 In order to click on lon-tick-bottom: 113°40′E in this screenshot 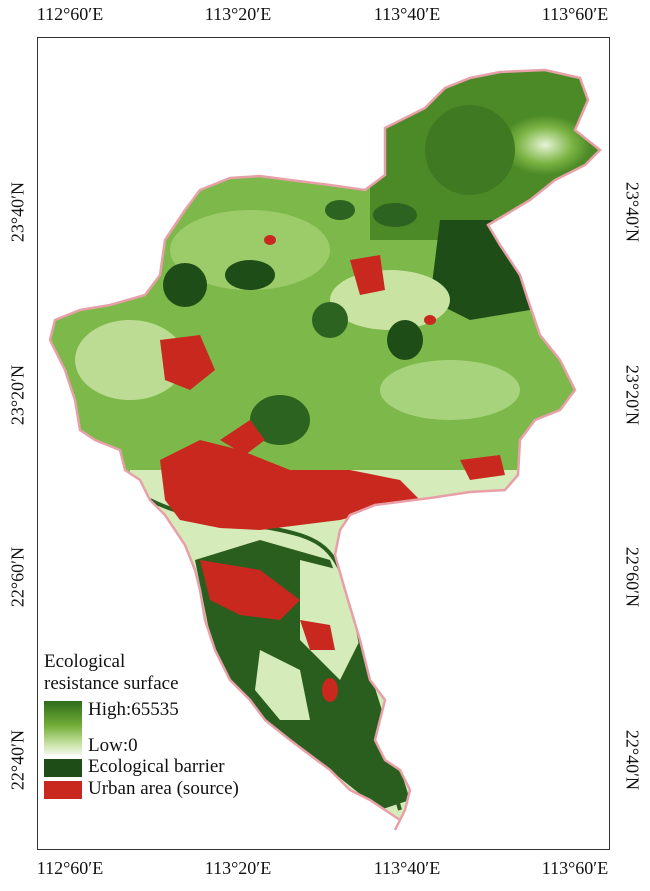, I will do `click(407, 868)`.